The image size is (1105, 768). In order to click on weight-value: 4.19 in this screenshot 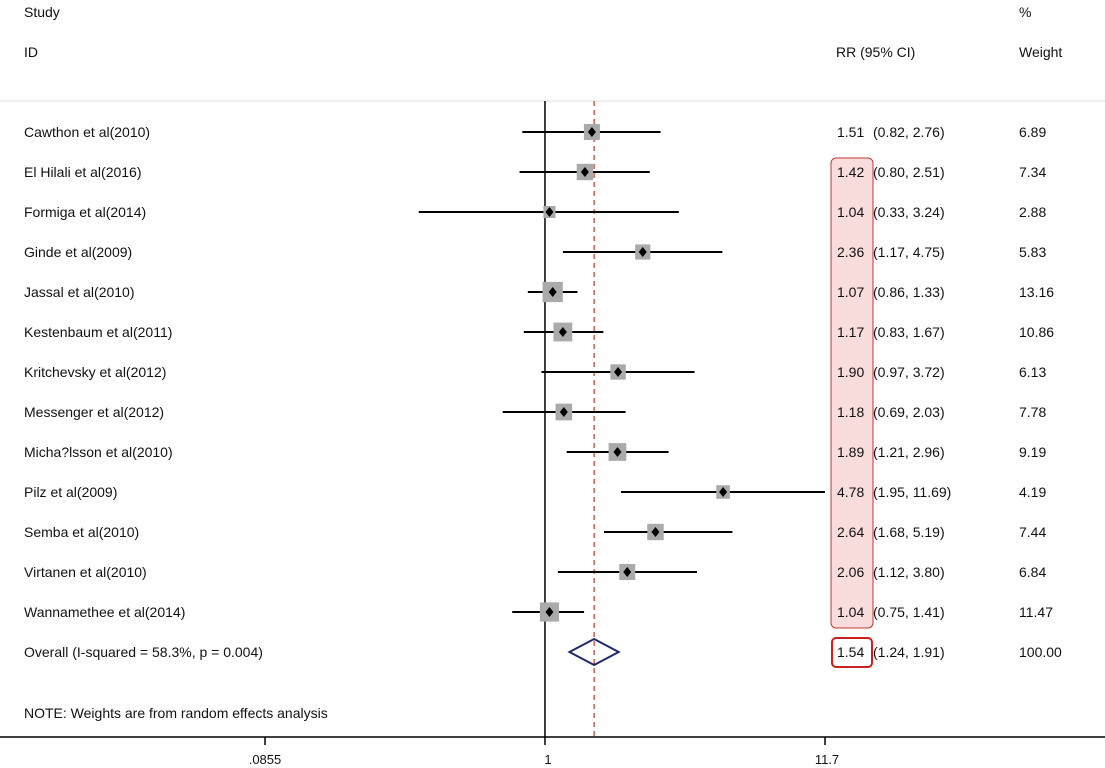, I will do `click(1033, 492)`.